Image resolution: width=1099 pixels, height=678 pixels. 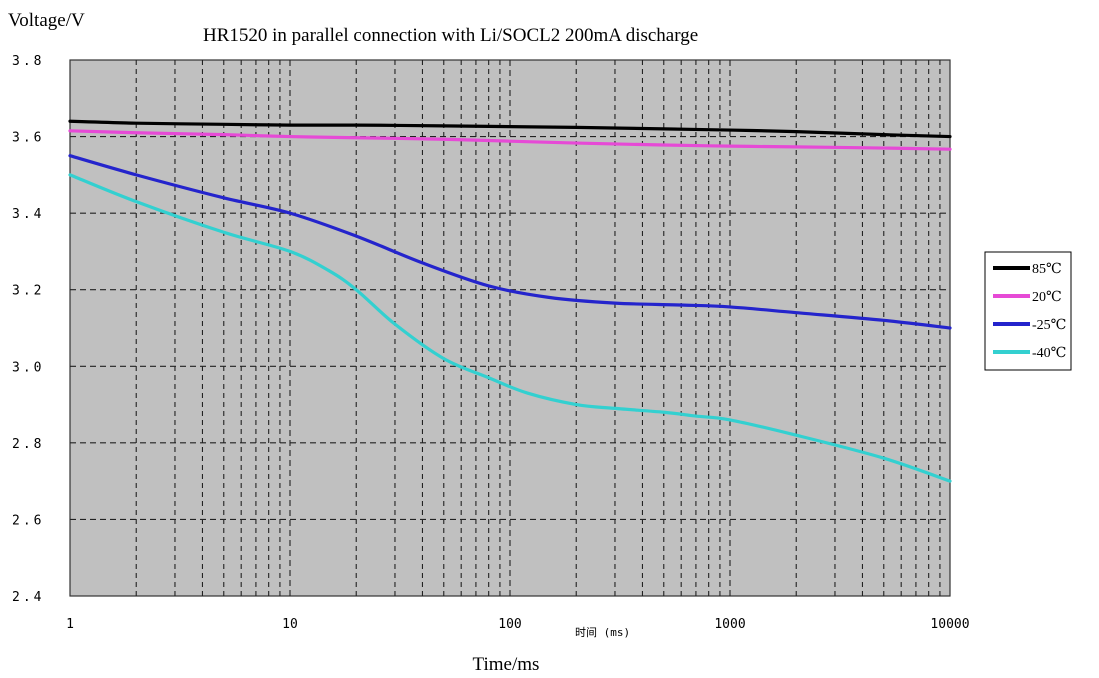 I want to click on x-tick-label: 10, so click(x=290, y=624).